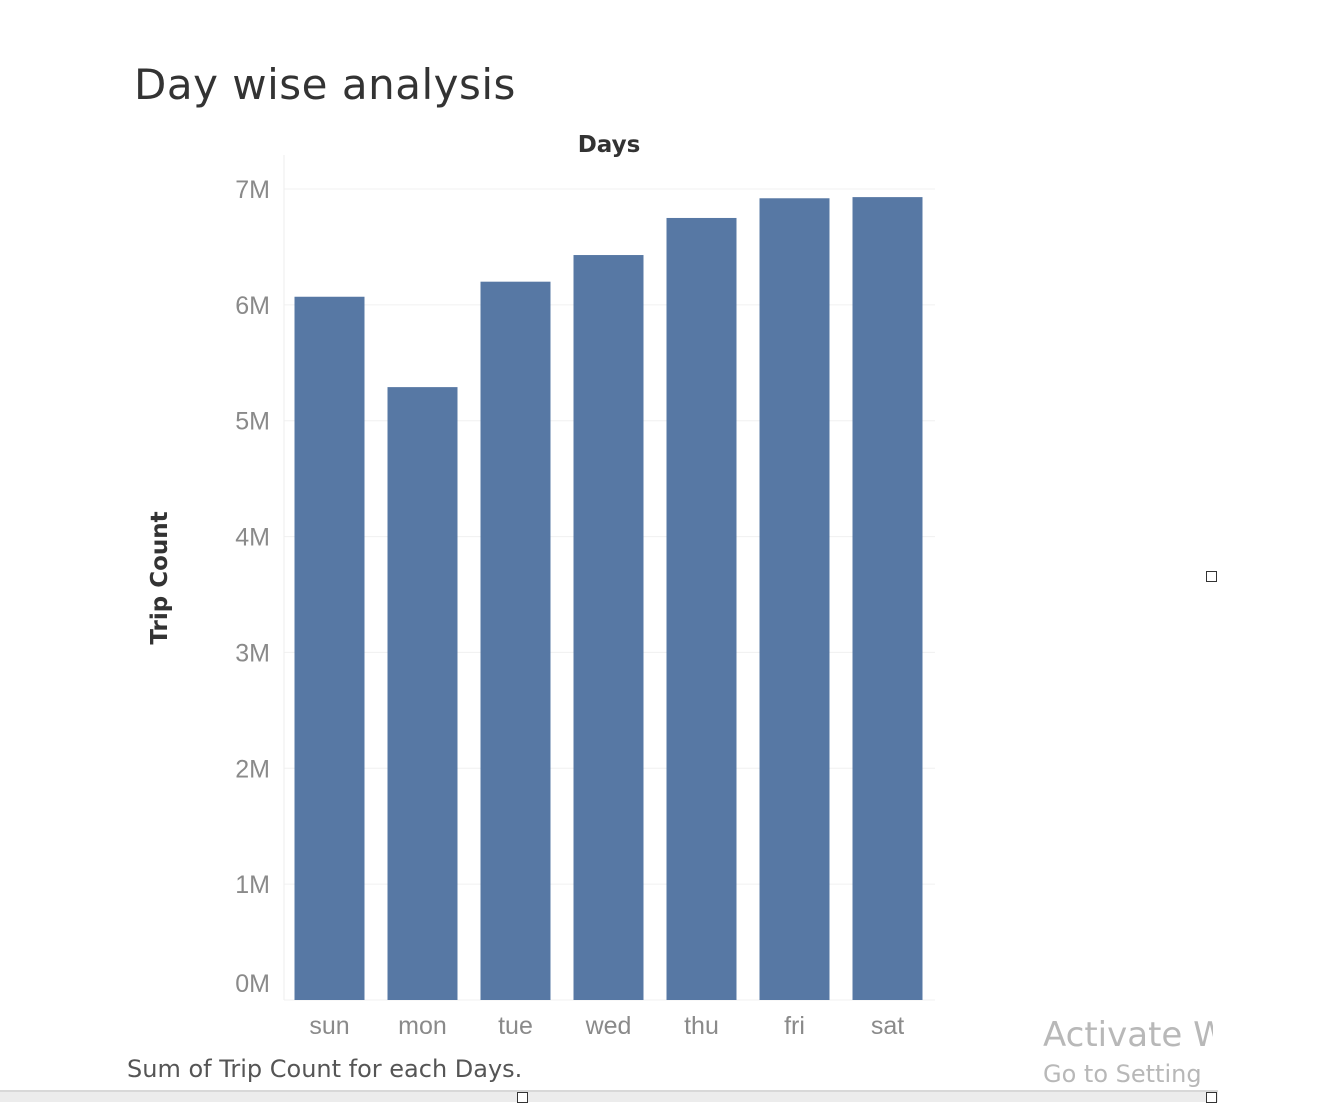  I want to click on y-tick-label: 5M, so click(252, 422).